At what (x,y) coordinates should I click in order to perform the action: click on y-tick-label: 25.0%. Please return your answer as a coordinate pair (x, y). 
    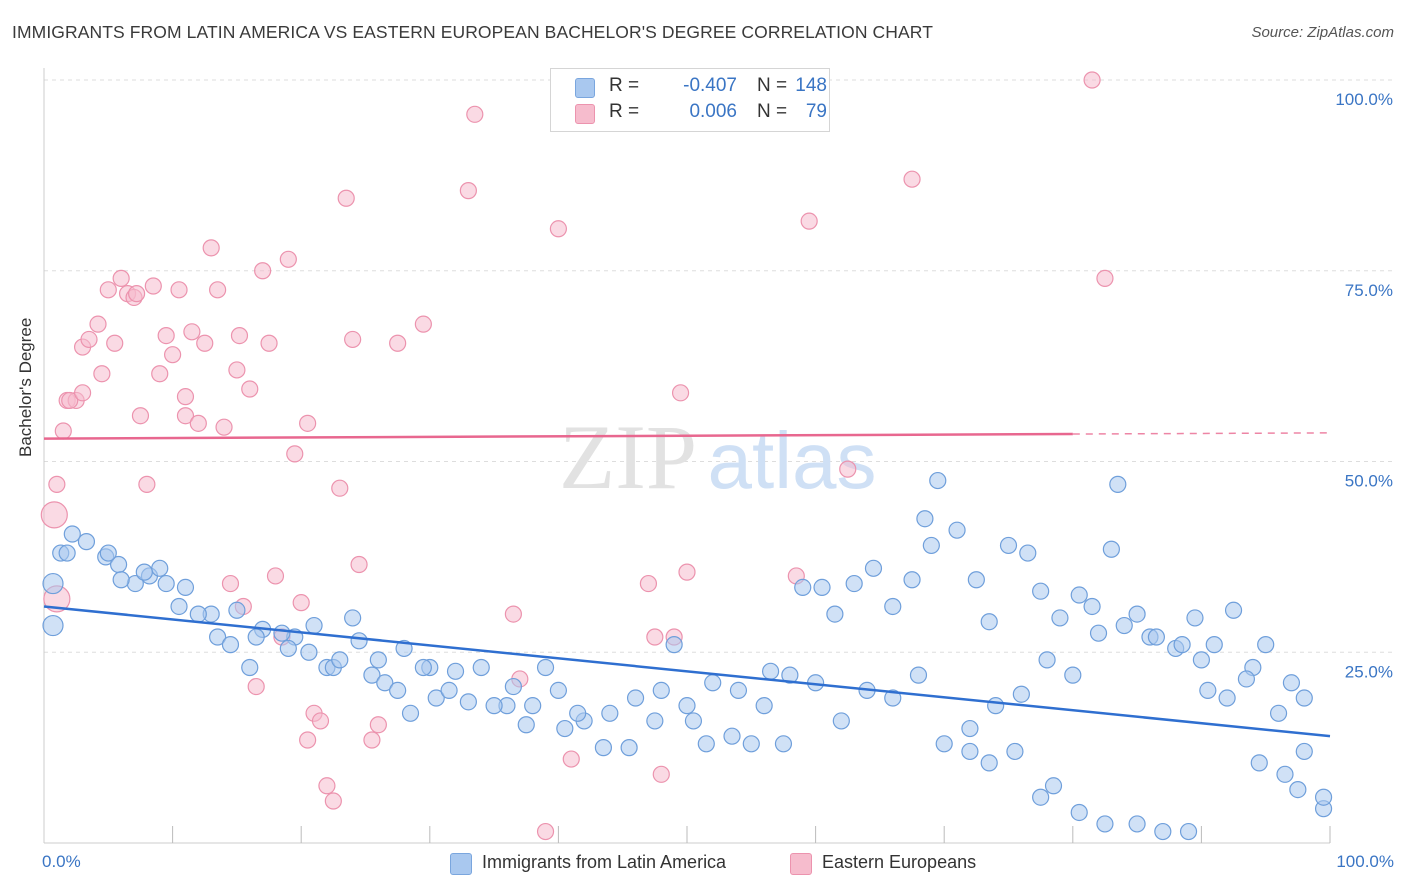
    Looking at the image, I should click on (1369, 671).